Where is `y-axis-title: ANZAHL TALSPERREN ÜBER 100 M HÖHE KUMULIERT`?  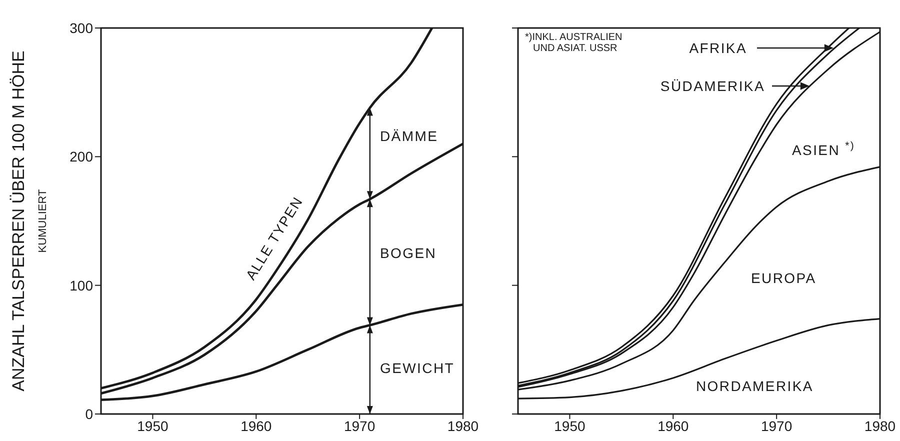
y-axis-title: ANZAHL TALSPERREN ÜBER 100 M HÖHE KUMULIERT is located at coordinates (29, 221).